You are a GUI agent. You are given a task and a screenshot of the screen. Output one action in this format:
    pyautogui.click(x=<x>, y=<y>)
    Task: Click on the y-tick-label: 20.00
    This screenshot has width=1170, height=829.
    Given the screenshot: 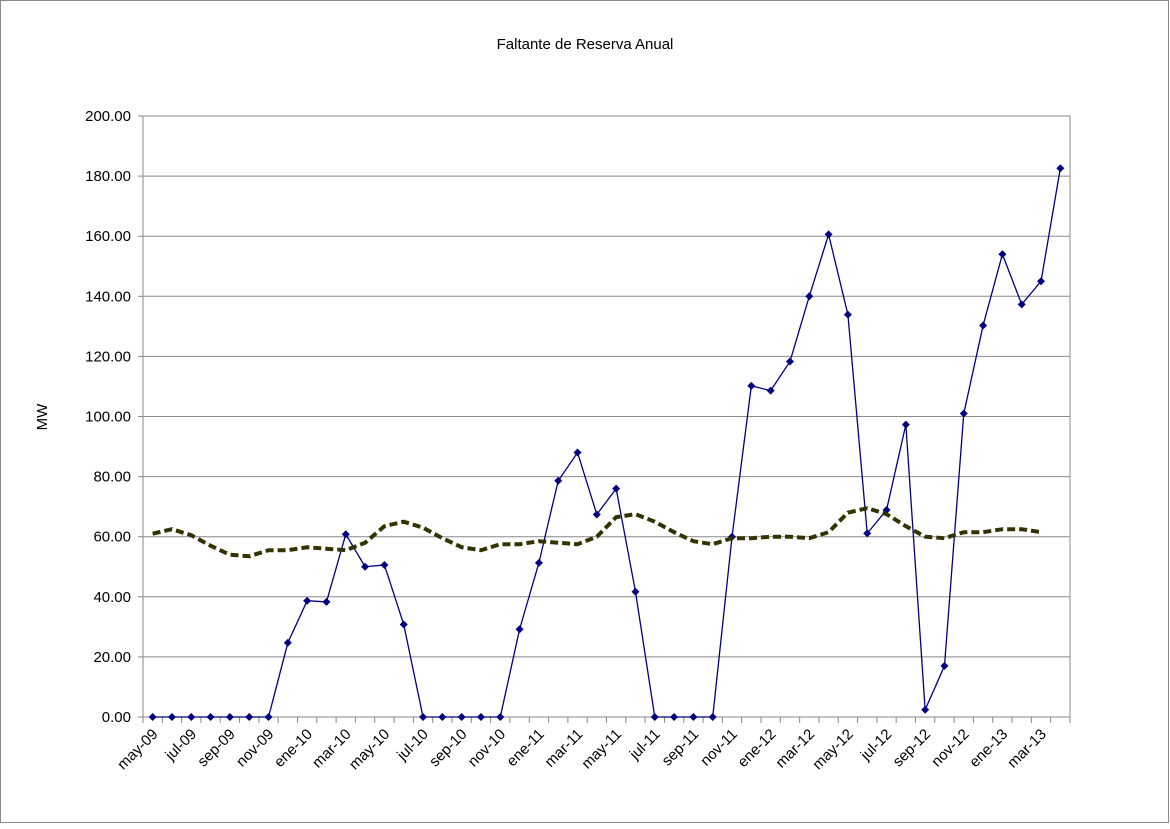 What is the action you would take?
    pyautogui.click(x=112, y=657)
    